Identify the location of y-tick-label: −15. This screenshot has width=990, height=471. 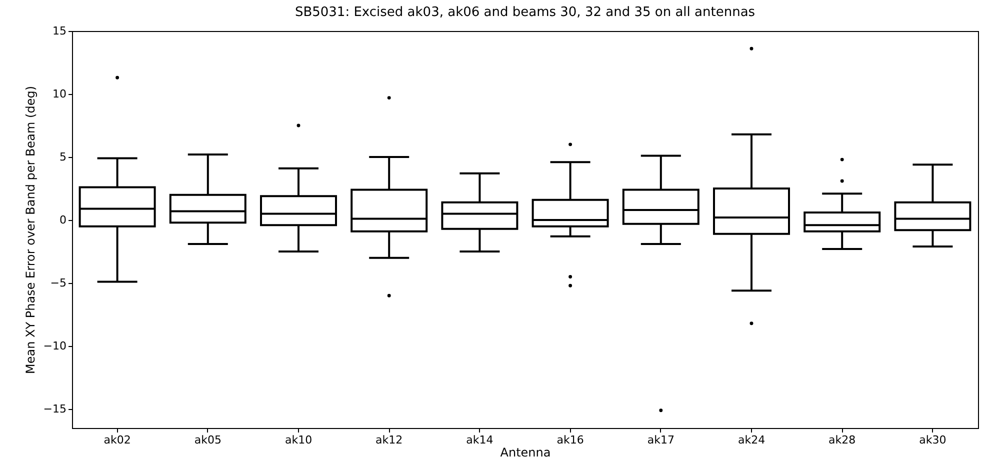
(54, 409).